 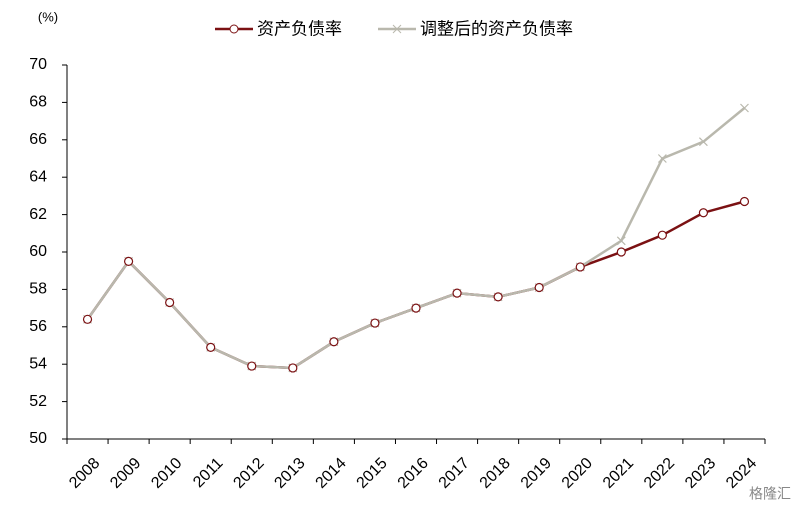 What do you see at coordinates (248, 473) in the screenshot?
I see `x-tick-label: 2012` at bounding box center [248, 473].